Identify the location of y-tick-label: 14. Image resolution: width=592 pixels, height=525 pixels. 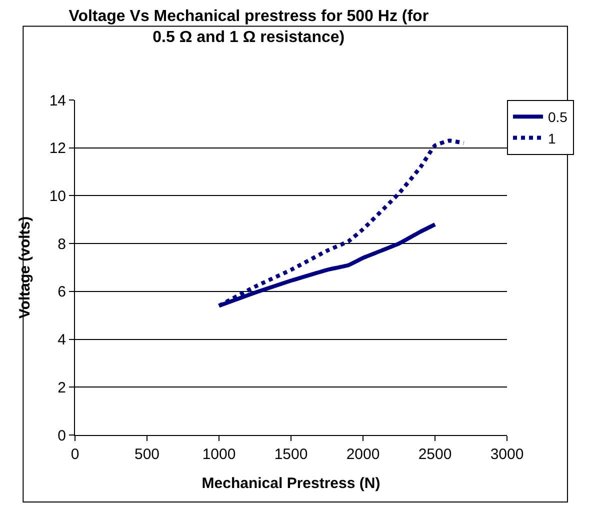
(57, 101).